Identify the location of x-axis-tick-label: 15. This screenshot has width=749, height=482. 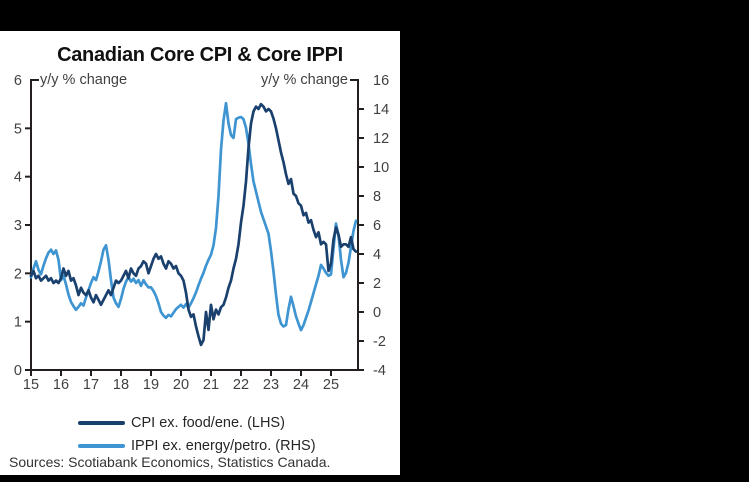
(31, 385).